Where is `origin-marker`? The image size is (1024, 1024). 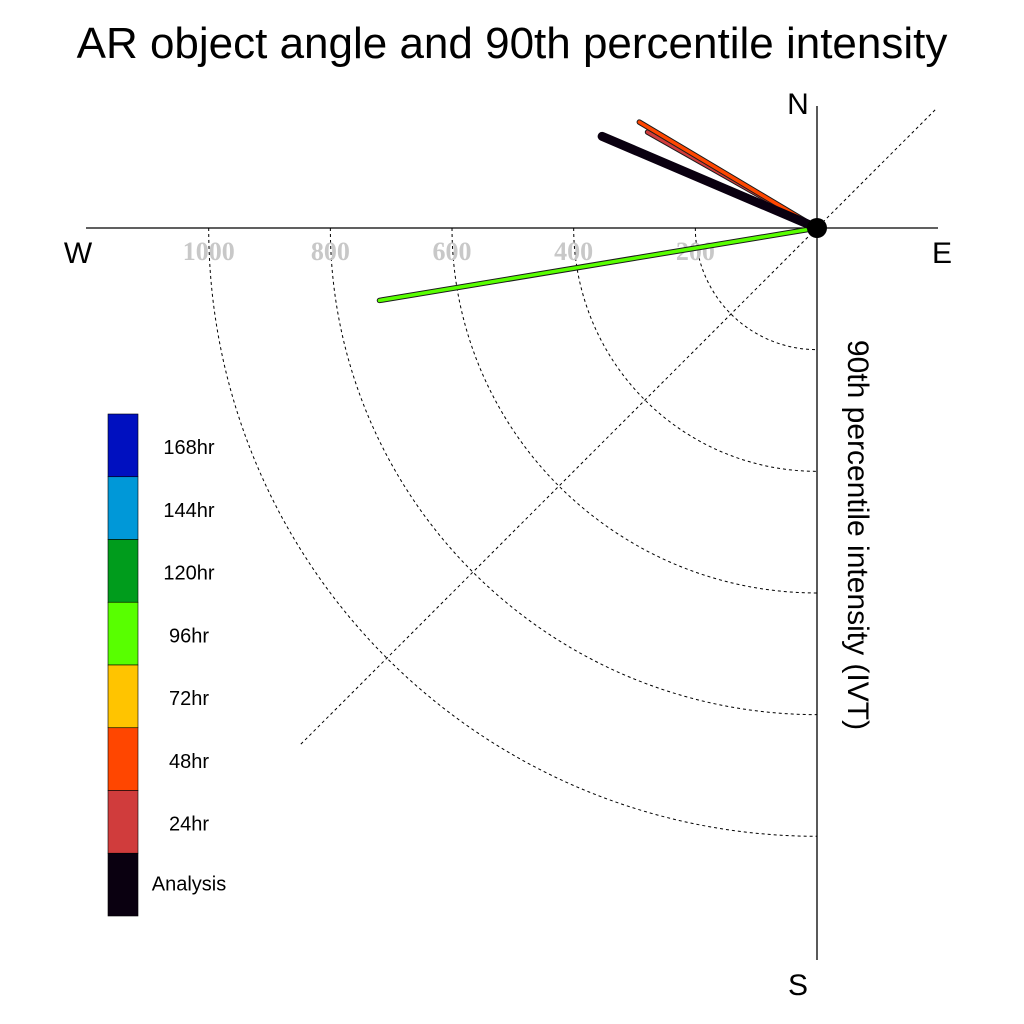
origin-marker is located at coordinates (817, 228).